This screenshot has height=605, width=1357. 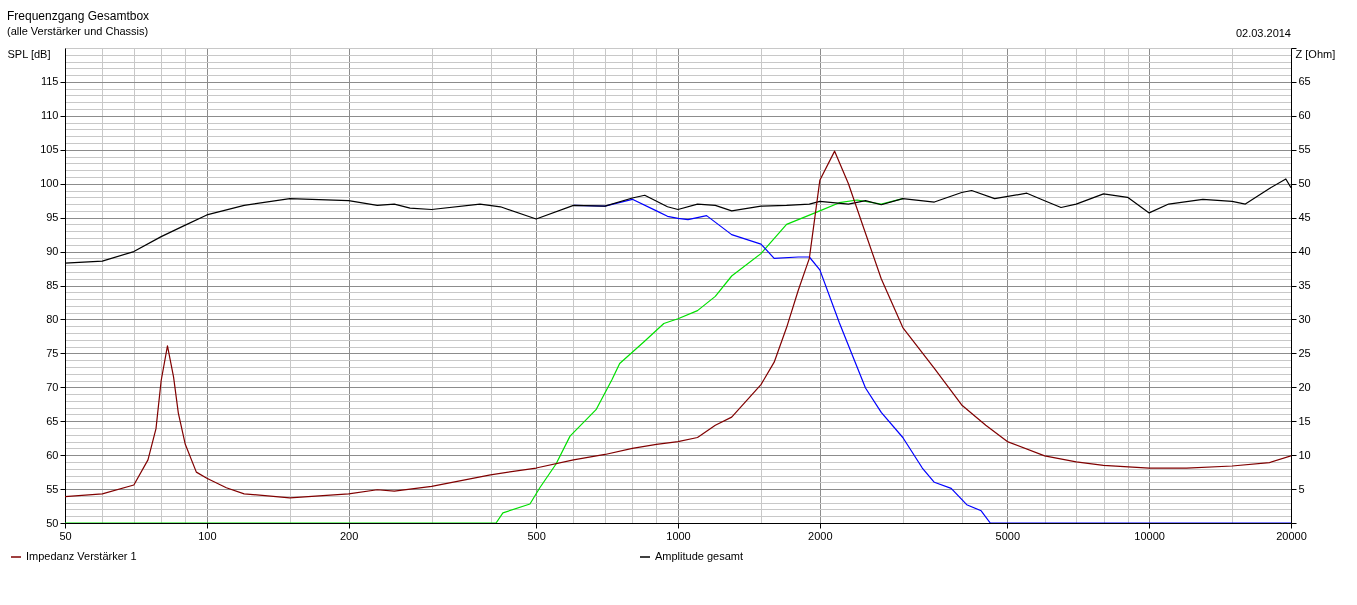 What do you see at coordinates (820, 535) in the screenshot?
I see `x-tick-label: 2000` at bounding box center [820, 535].